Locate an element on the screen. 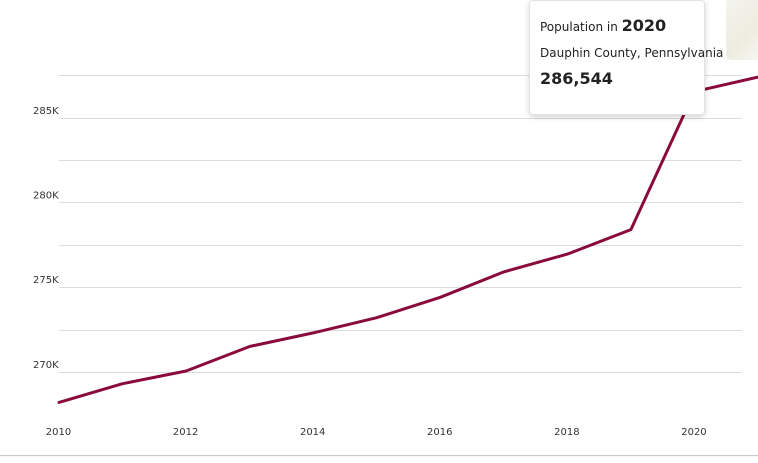  y-tick-label: 280K is located at coordinates (46, 195).